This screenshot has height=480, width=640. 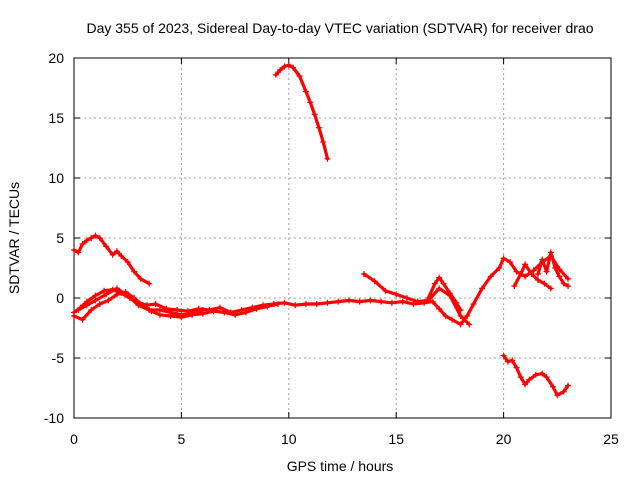 I want to click on x-tick-label: 20, so click(x=504, y=439).